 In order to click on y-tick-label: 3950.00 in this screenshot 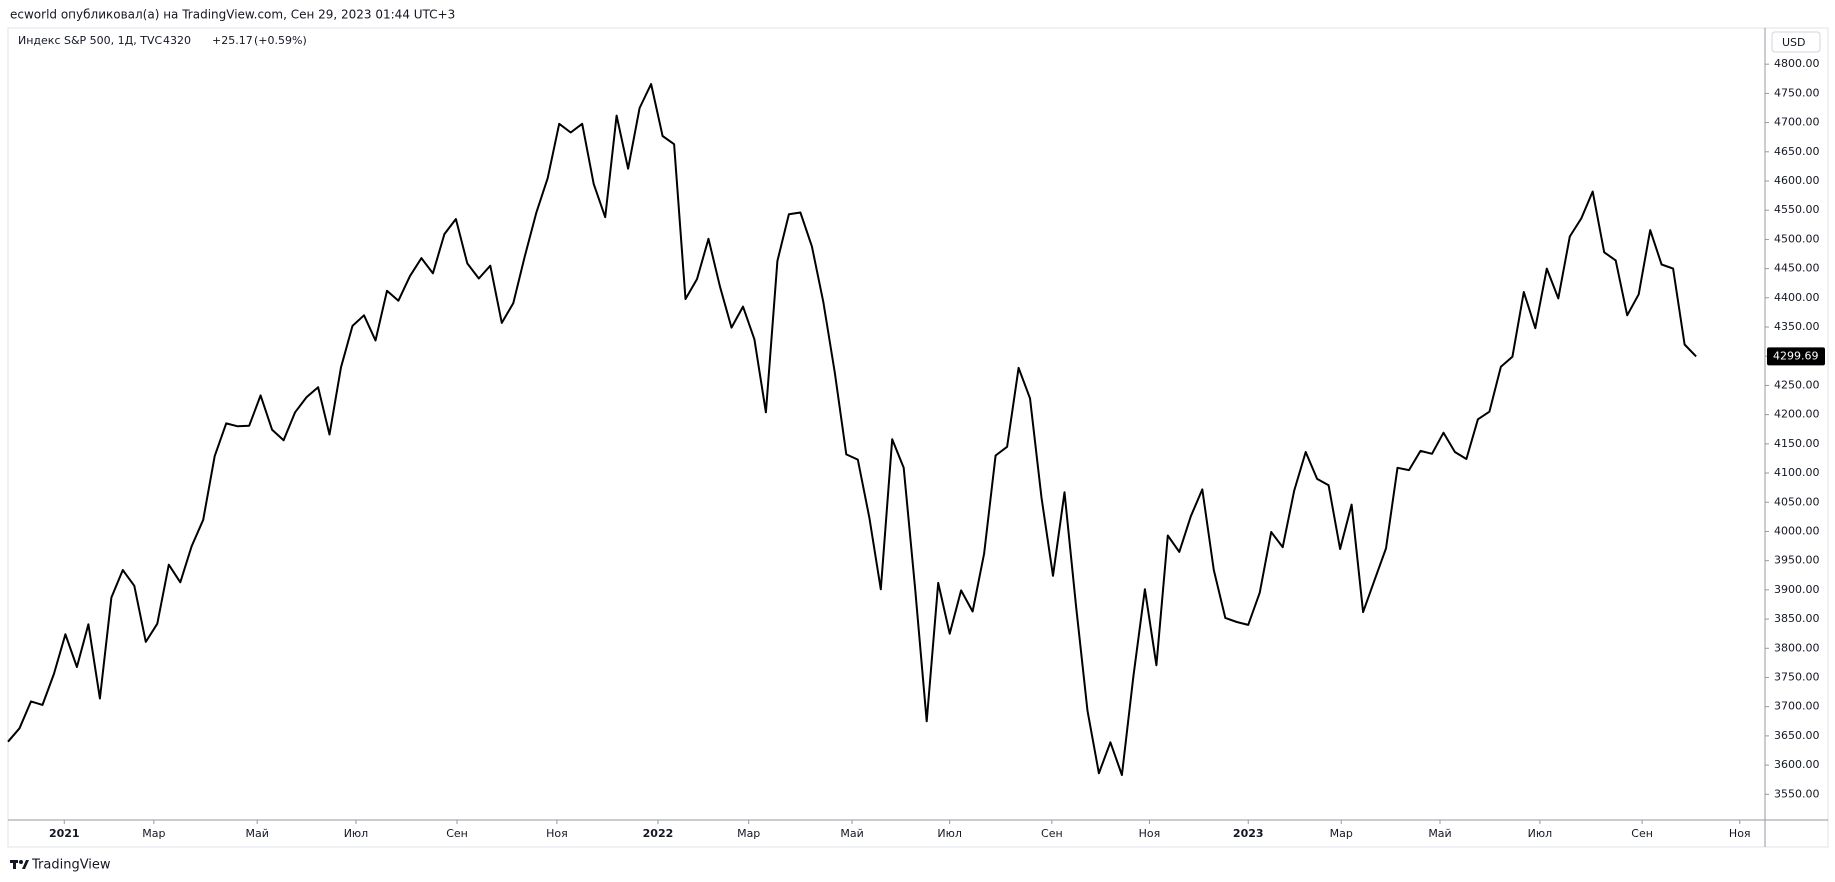, I will do `click(1797, 560)`.